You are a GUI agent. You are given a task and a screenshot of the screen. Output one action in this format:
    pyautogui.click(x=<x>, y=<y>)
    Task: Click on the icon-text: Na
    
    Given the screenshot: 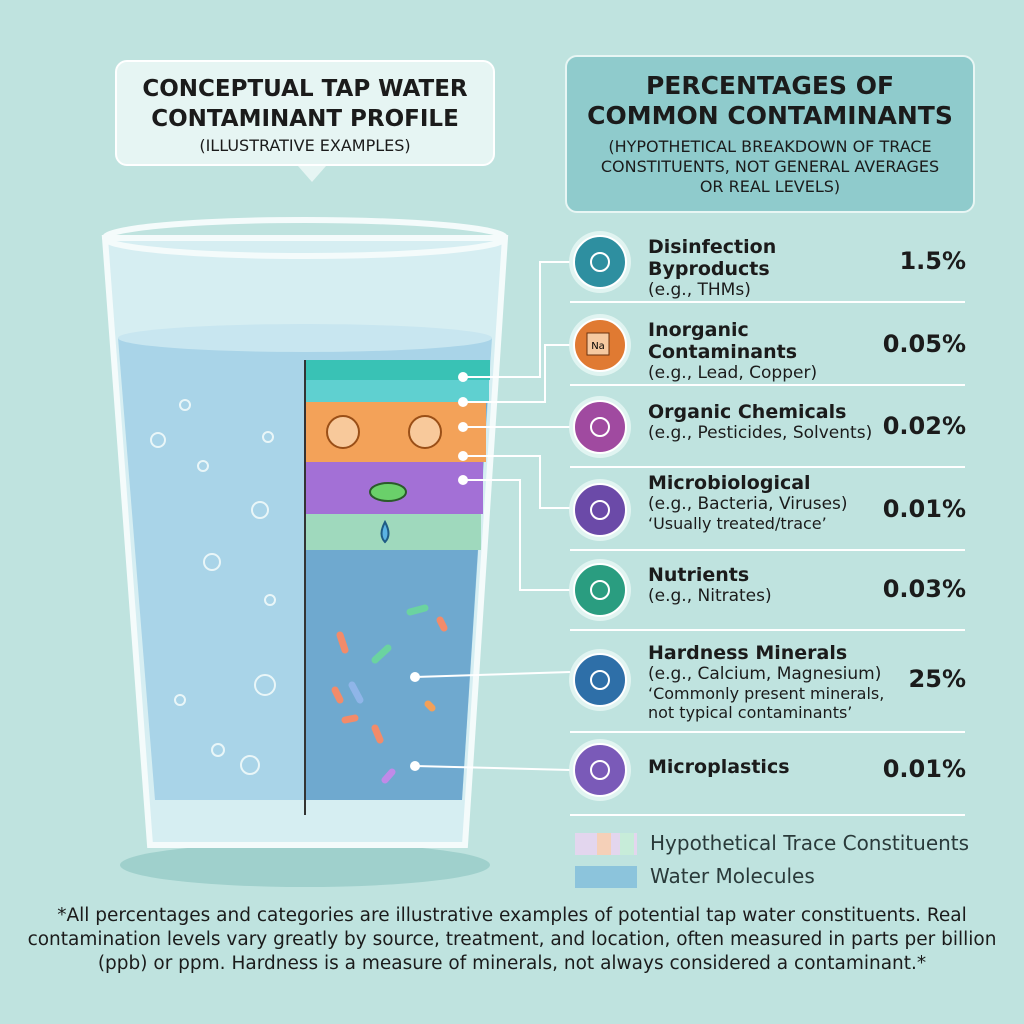 What is the action you would take?
    pyautogui.click(x=598, y=346)
    